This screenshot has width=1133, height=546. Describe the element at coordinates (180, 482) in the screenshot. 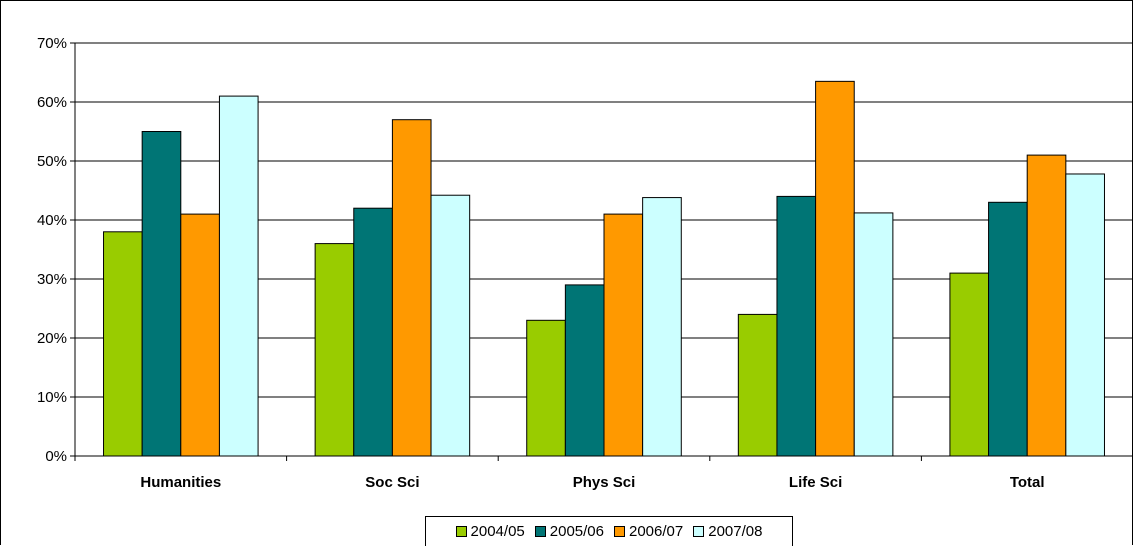

I see `x-tick-label: Humanities` at that location.